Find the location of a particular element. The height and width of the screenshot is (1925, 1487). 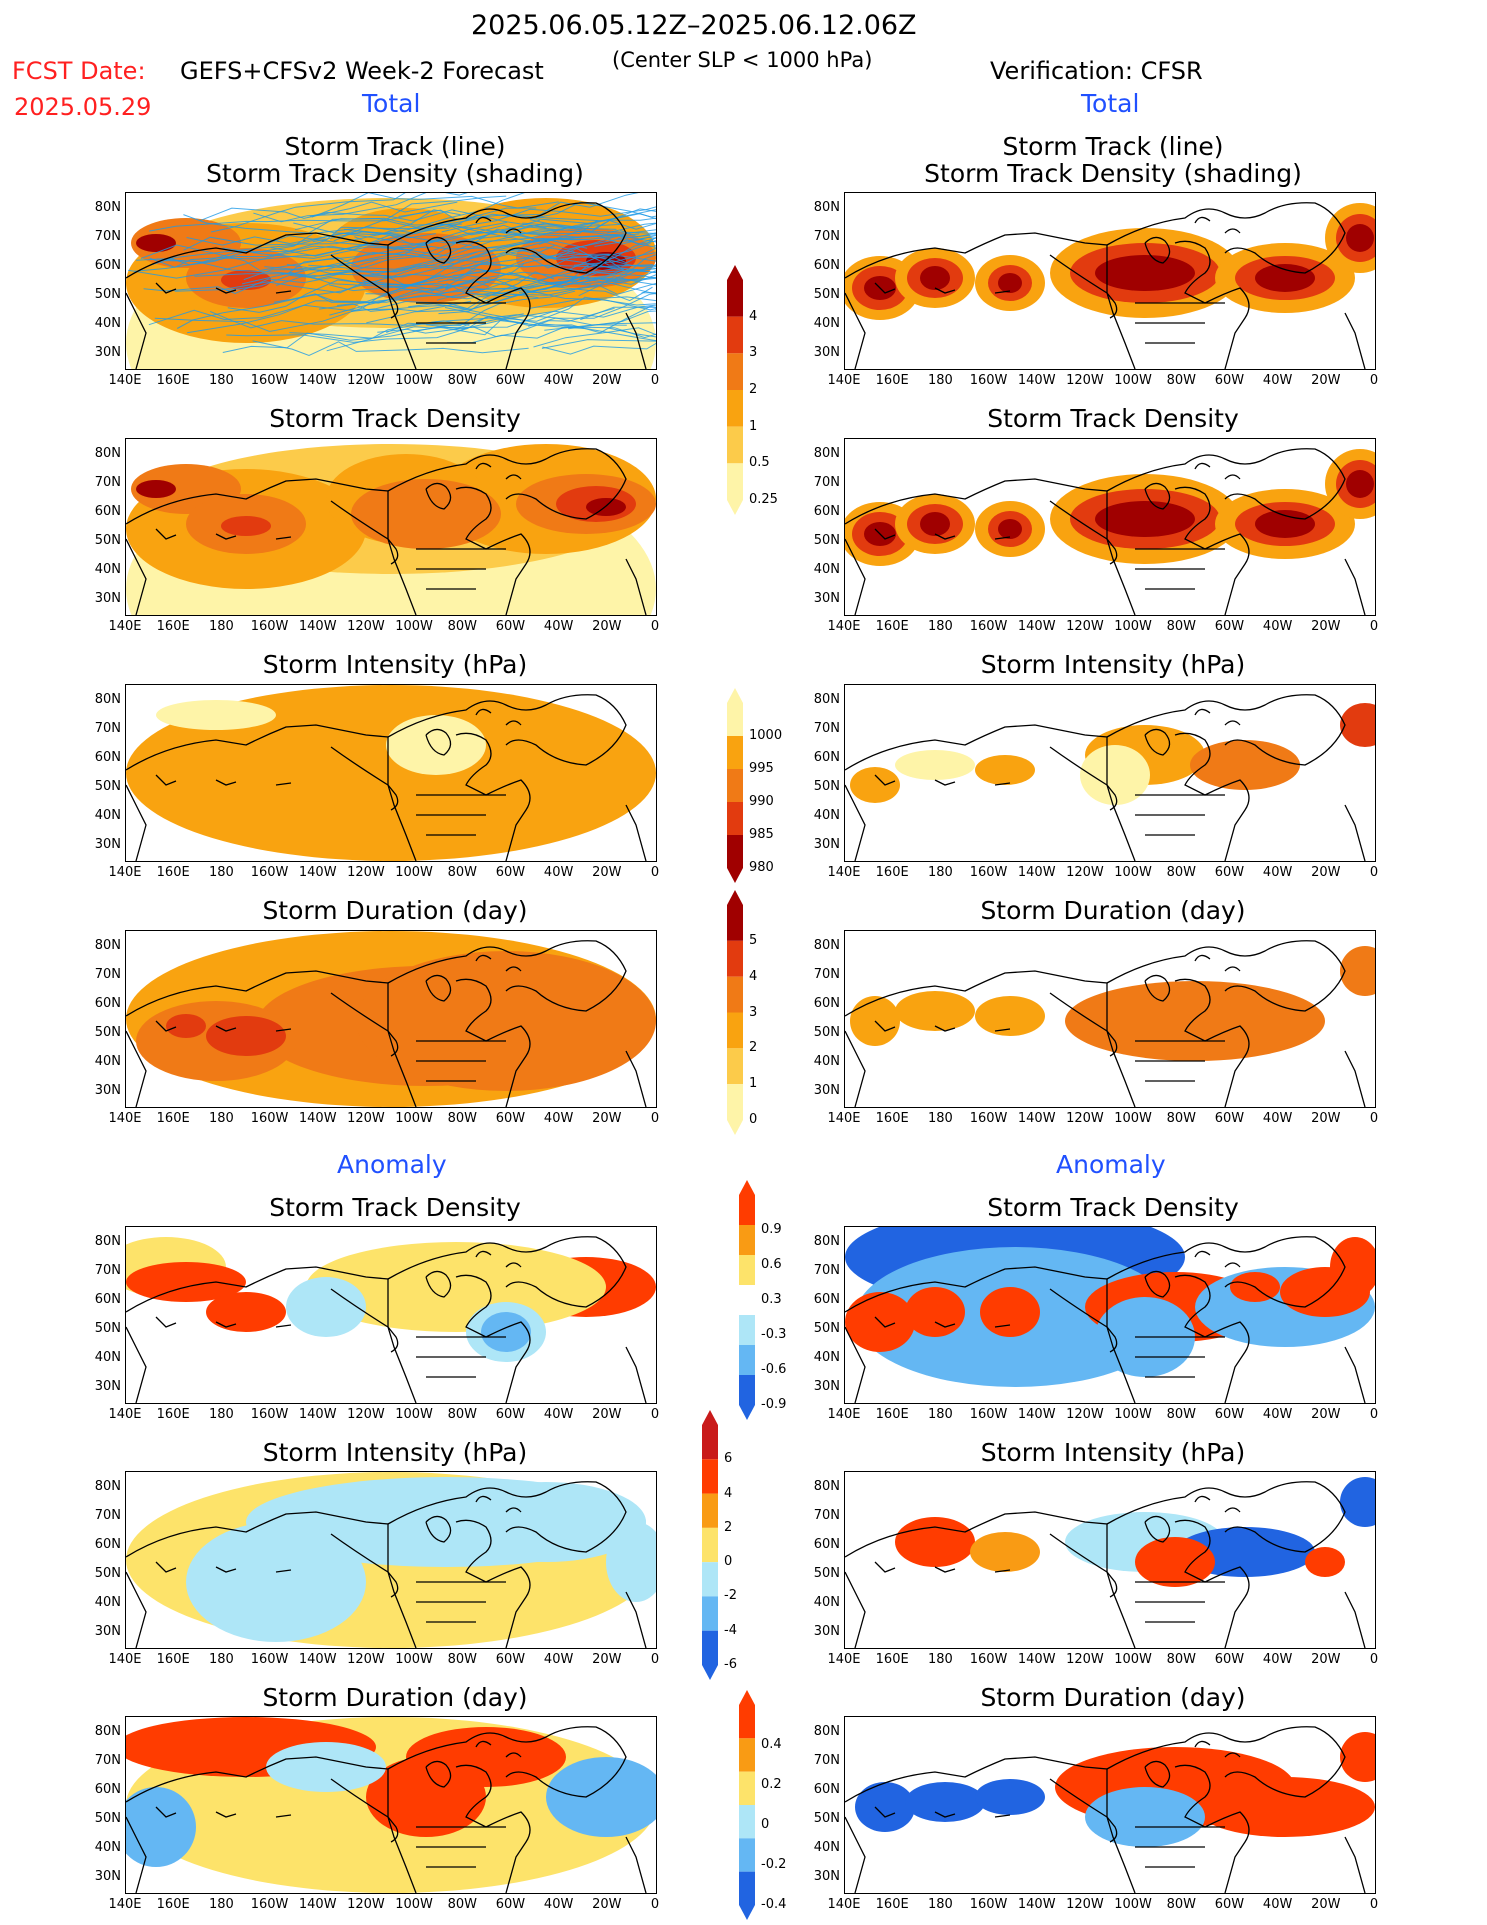

density-anom-forecast-map is located at coordinates (391, 1315).